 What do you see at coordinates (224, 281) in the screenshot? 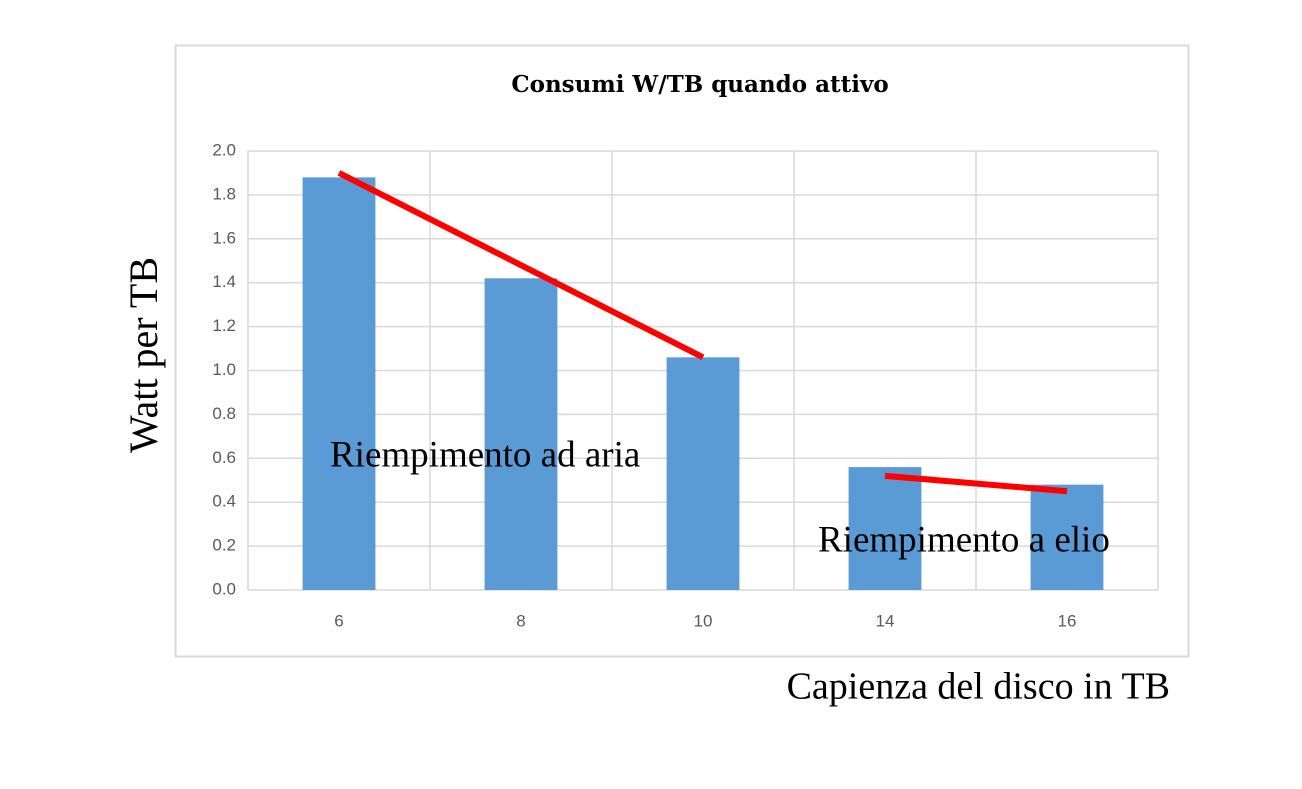
I see `y-tick-label: 1.4` at bounding box center [224, 281].